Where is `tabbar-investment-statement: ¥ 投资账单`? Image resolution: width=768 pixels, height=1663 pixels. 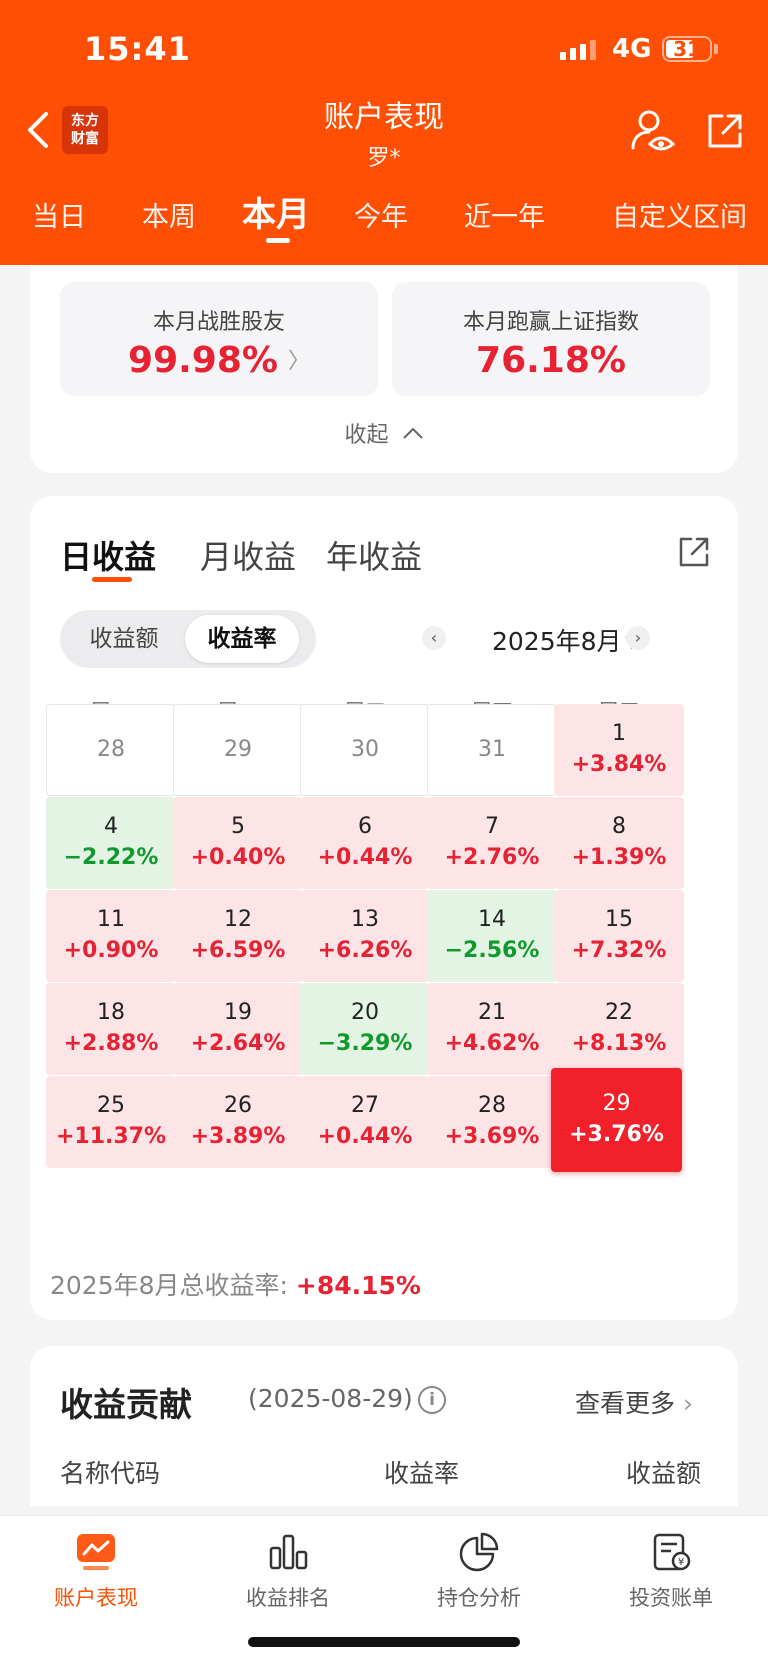
tabbar-investment-statement: ¥ 投资账单 is located at coordinates (671, 1571).